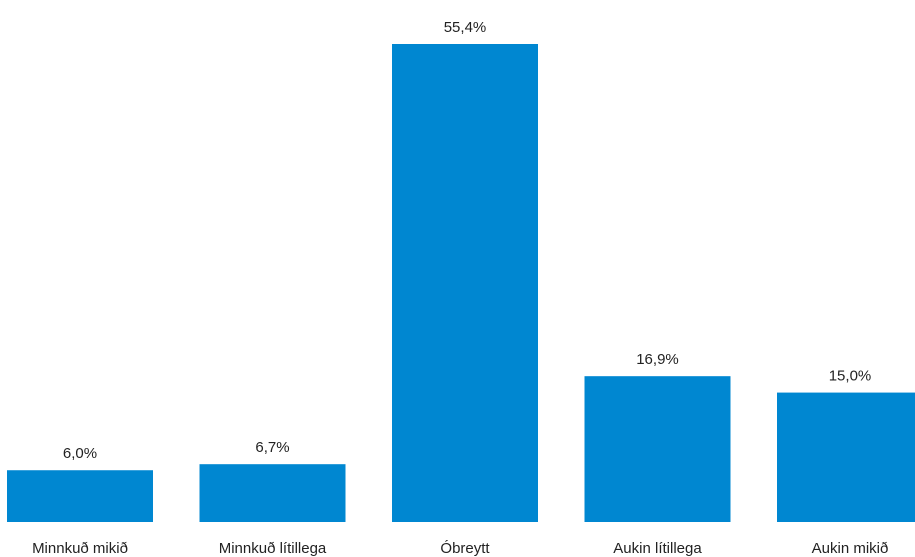 This screenshot has height=557, width=915. Describe the element at coordinates (465, 27) in the screenshot. I see `value-label-3: 55,4%` at that location.